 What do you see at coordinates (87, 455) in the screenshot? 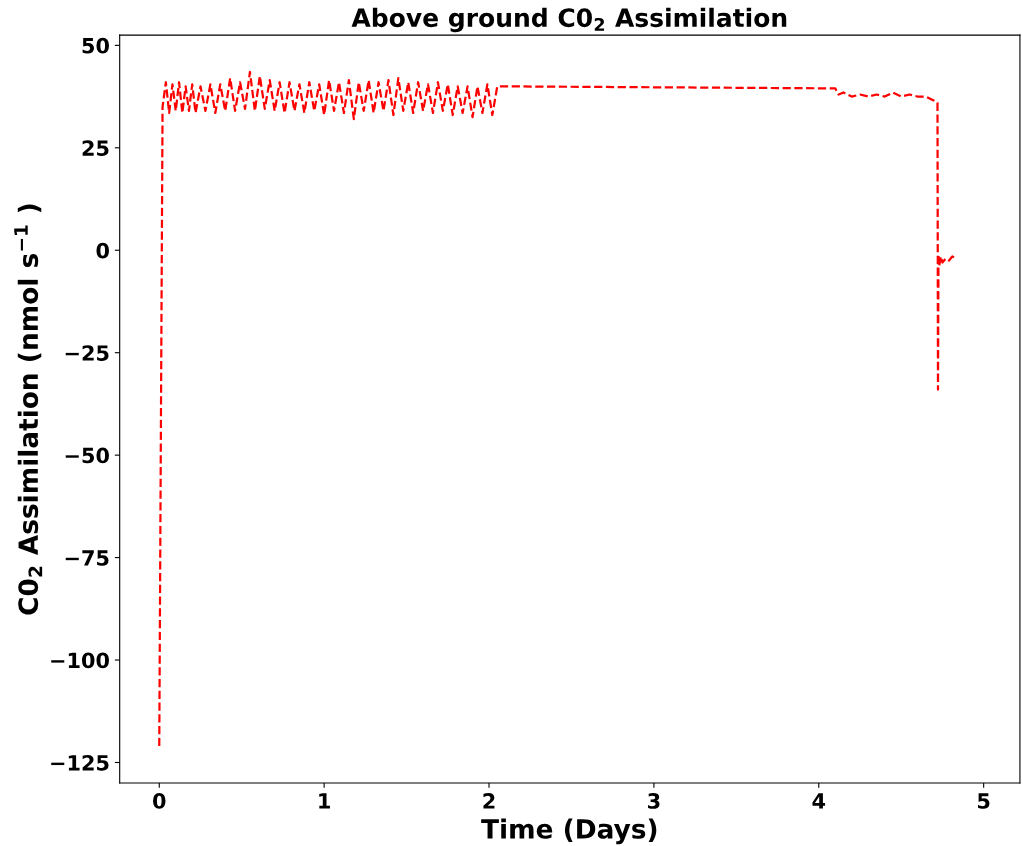
I see `y-tick-label: −50` at bounding box center [87, 455].